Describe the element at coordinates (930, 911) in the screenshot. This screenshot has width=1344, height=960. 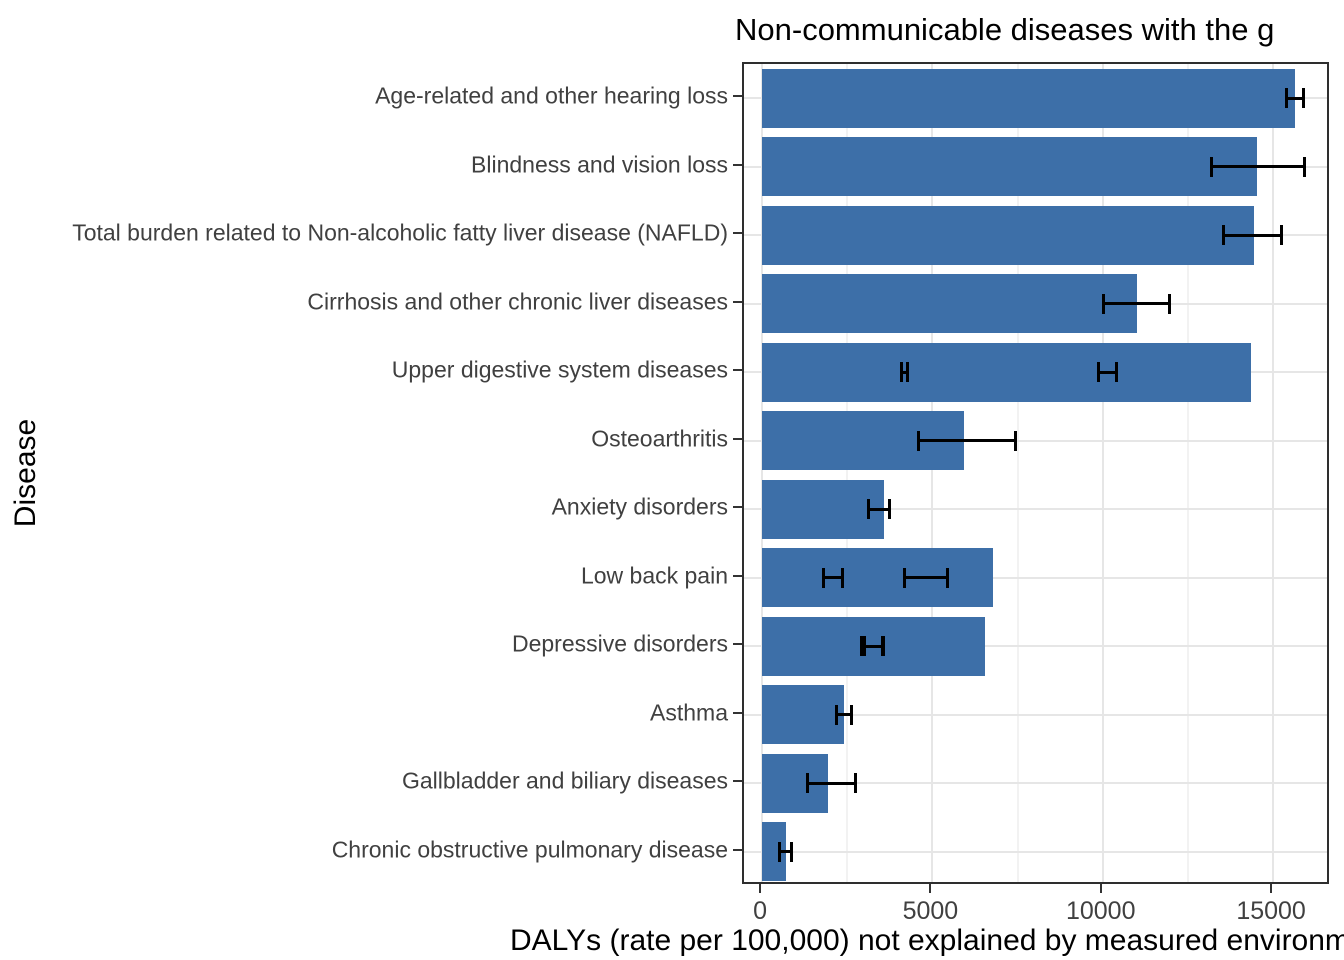
I see `x-tick-label: 5000` at that location.